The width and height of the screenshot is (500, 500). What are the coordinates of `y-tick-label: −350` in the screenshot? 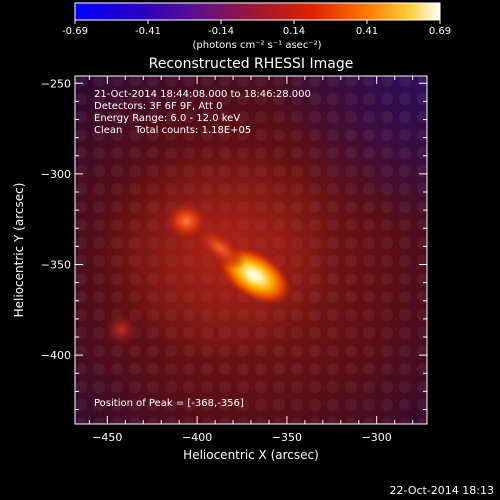 It's located at (56, 265).